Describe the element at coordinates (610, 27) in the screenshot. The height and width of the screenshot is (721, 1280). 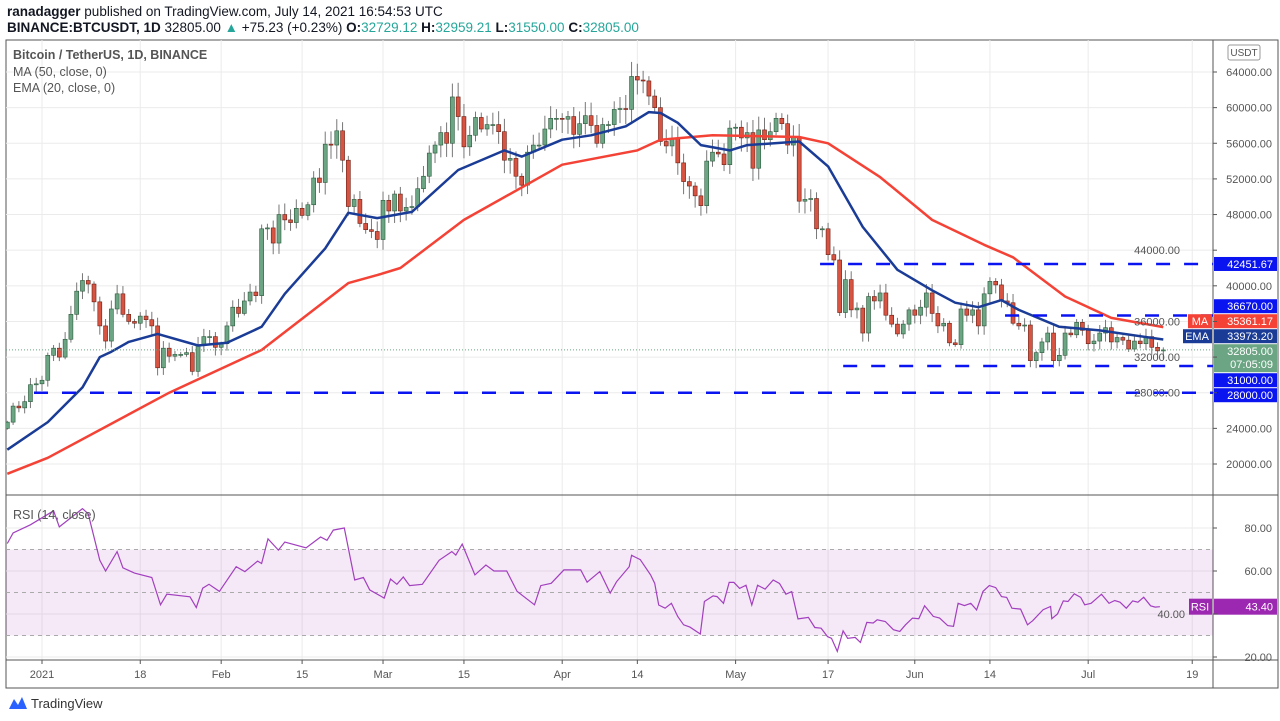
I see `close-value: 32805.00` at that location.